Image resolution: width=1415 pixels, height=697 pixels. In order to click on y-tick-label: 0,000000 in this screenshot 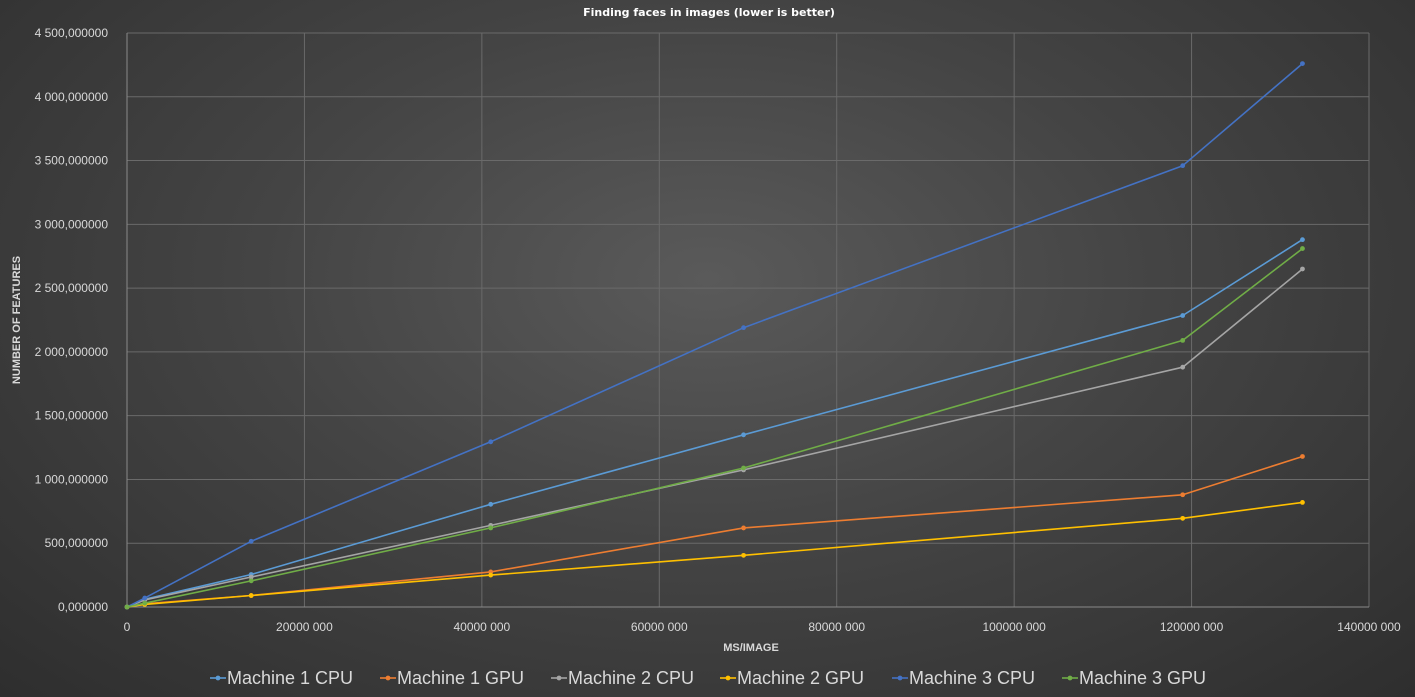, I will do `click(83, 607)`.